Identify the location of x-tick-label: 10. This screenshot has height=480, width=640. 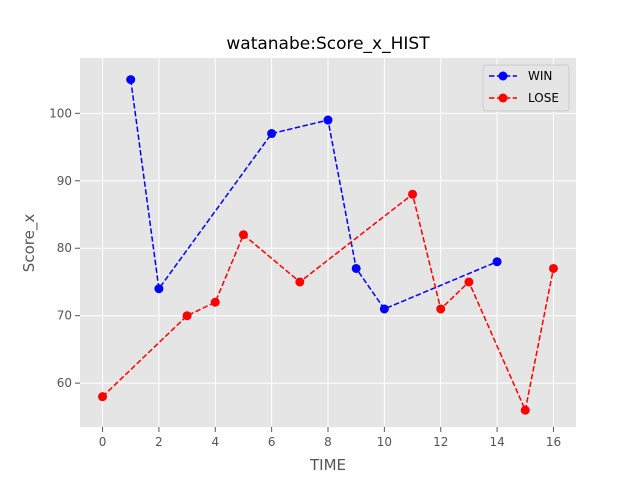
(384, 442).